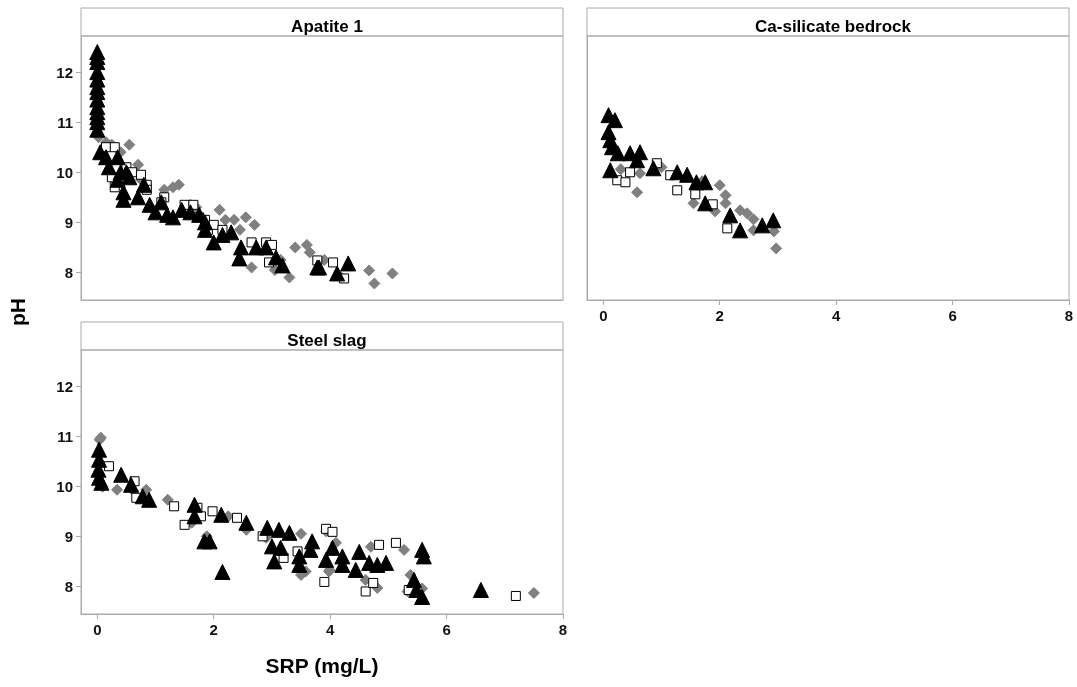 The image size is (1077, 687). What do you see at coordinates (327, 26) in the screenshot?
I see `chart-title: Apatite 1` at bounding box center [327, 26].